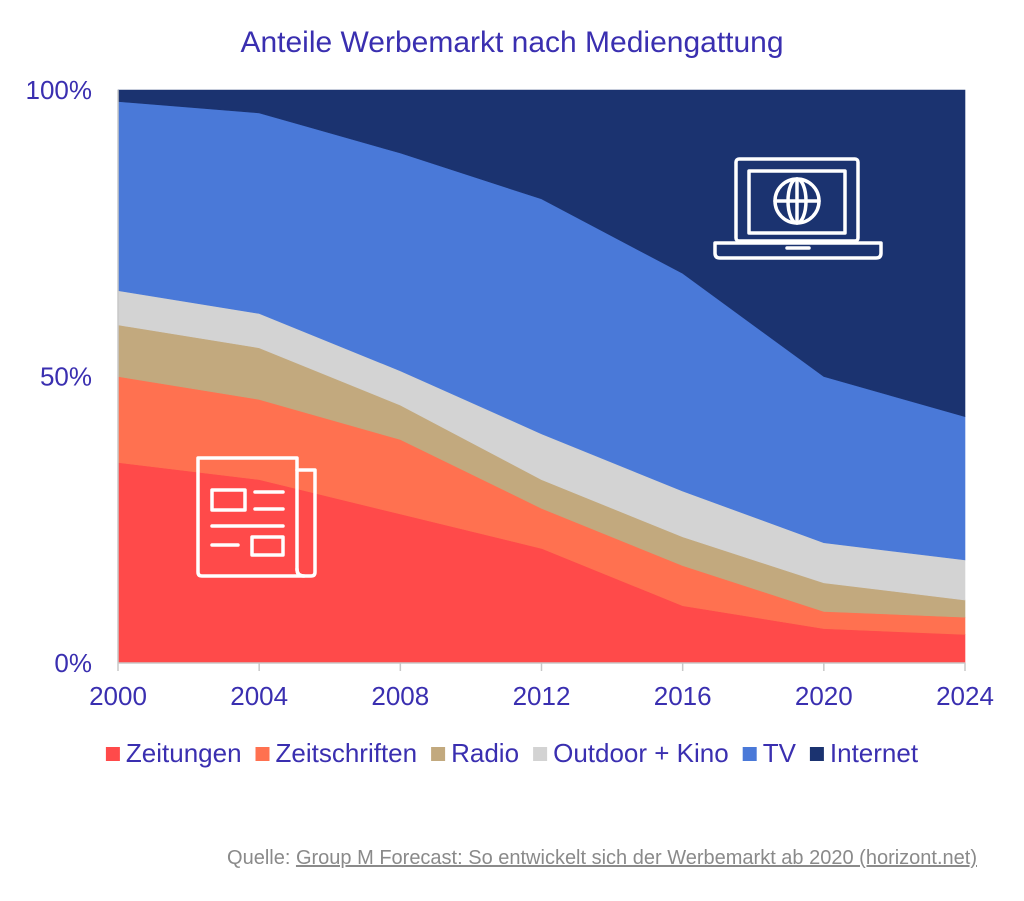  What do you see at coordinates (542, 696) in the screenshot?
I see `x-tick-label: 2012` at bounding box center [542, 696].